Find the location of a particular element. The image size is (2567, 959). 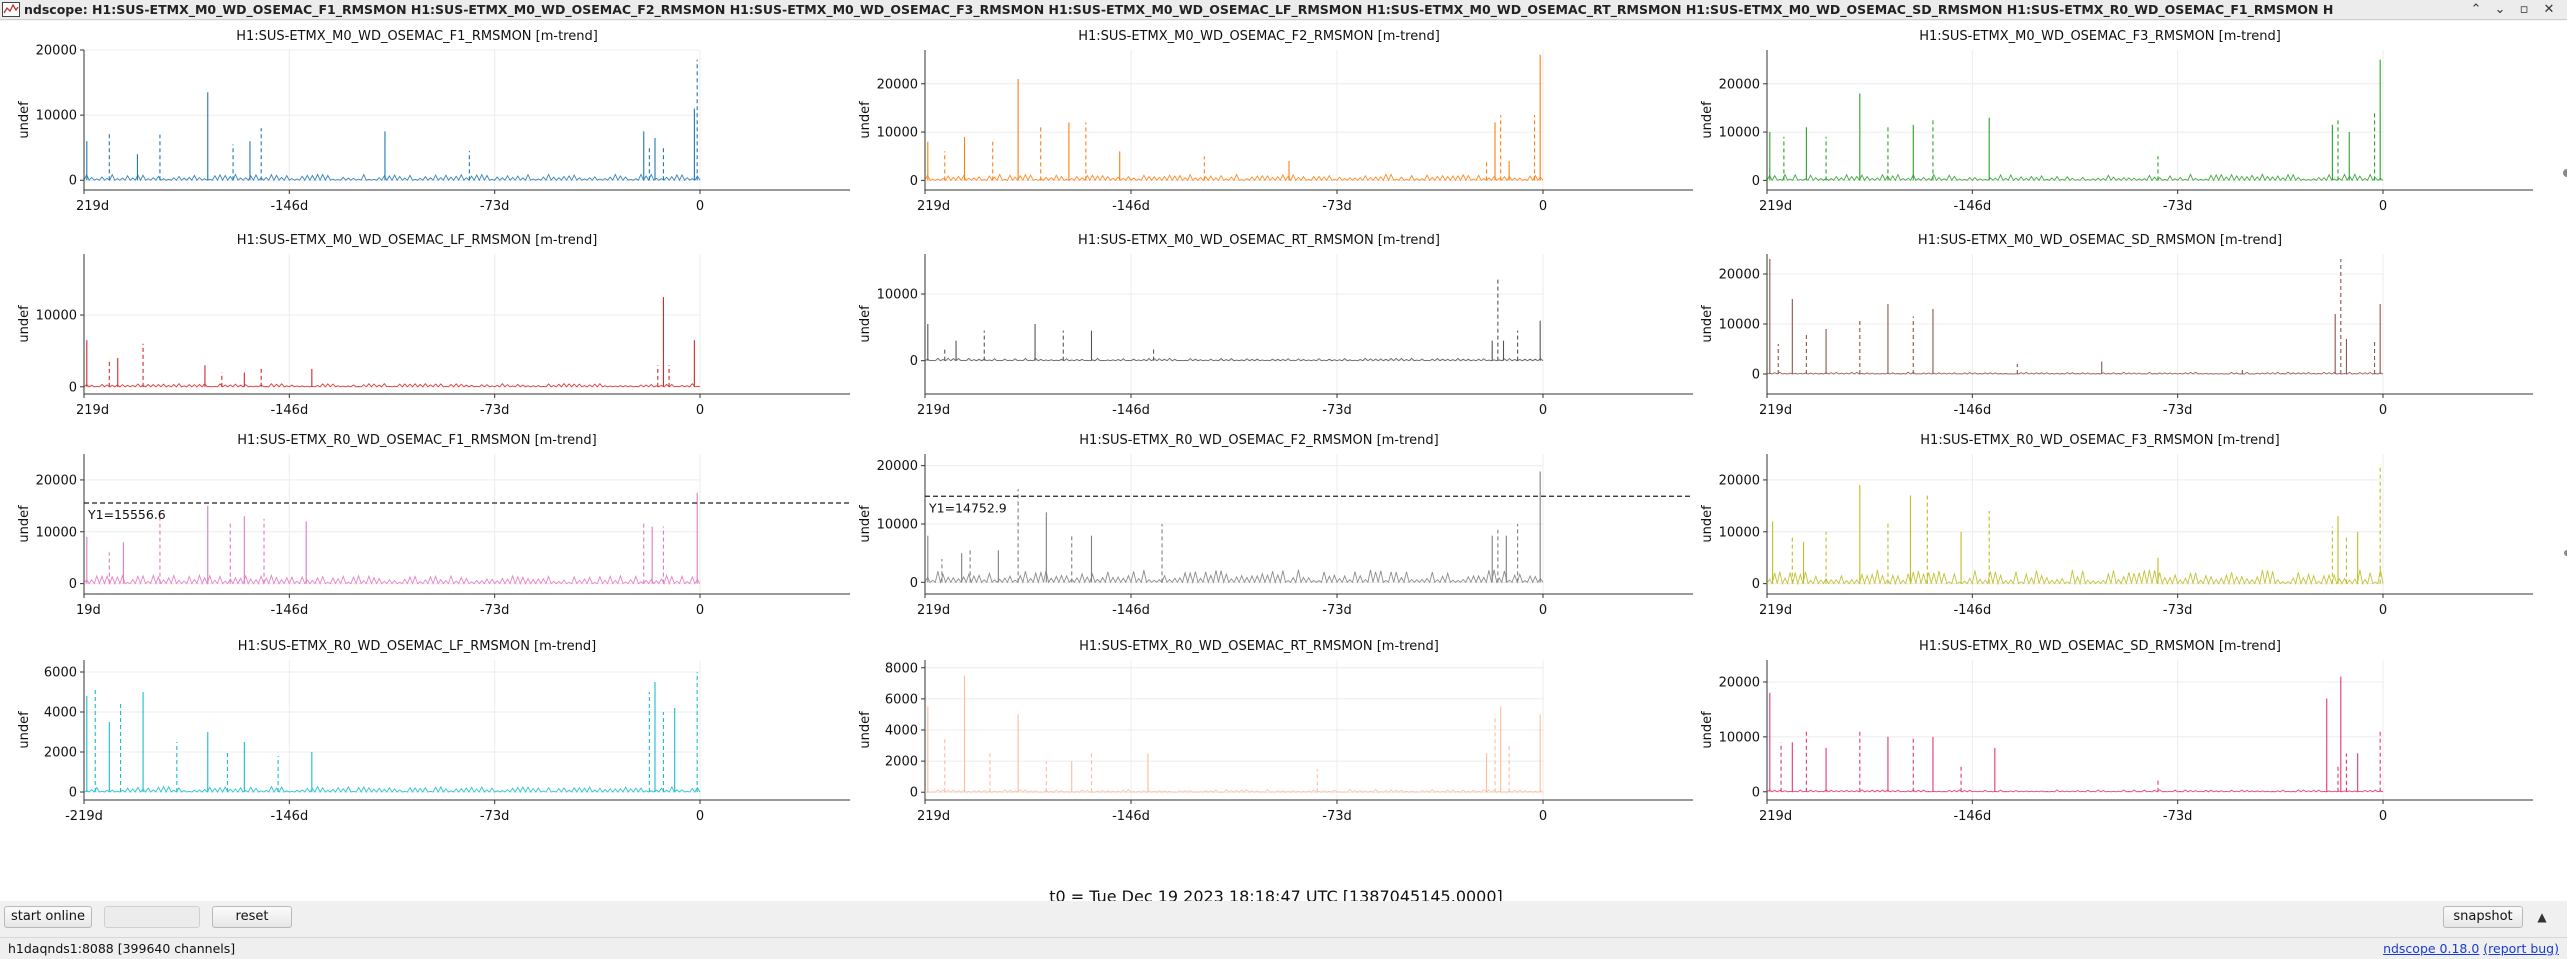

y-cursor-label: Y1=15556.6 is located at coordinates (126, 514).